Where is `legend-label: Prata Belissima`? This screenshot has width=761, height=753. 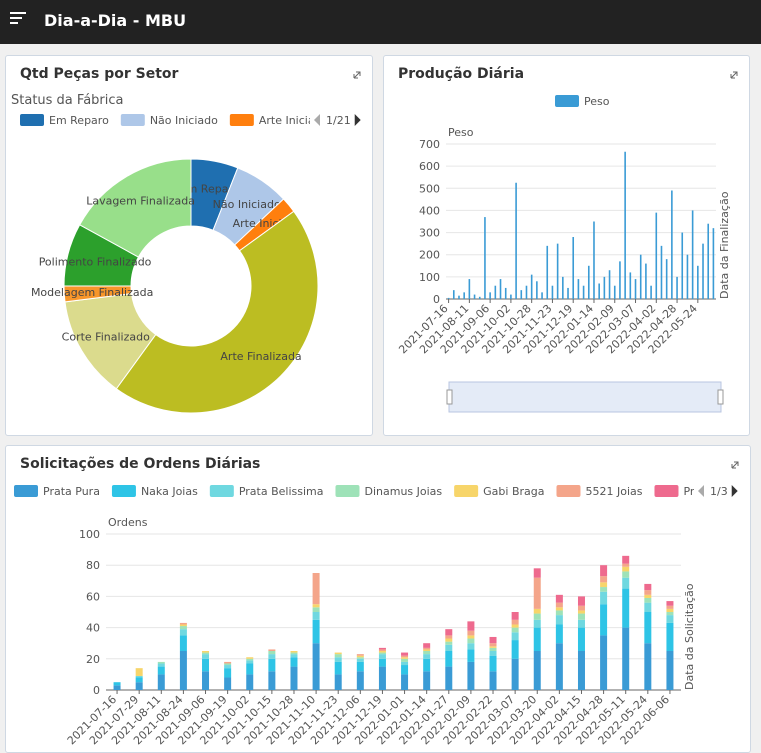
legend-label: Prata Belissima is located at coordinates (281, 491).